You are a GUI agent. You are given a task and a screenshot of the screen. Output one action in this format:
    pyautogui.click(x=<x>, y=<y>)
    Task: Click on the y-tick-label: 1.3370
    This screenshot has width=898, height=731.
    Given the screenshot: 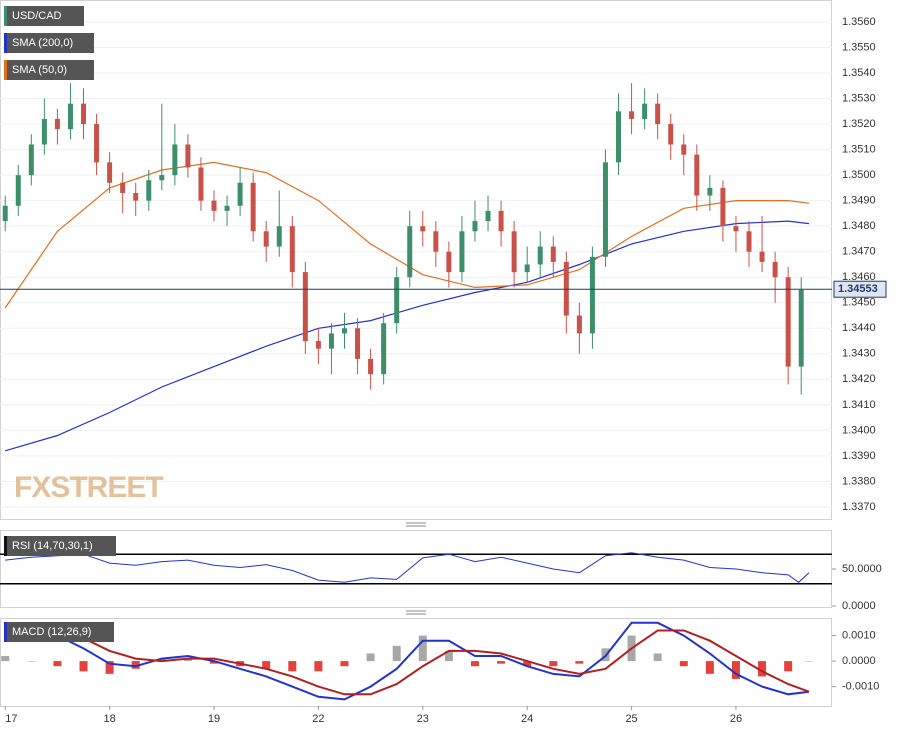 What is the action you would take?
    pyautogui.click(x=859, y=507)
    